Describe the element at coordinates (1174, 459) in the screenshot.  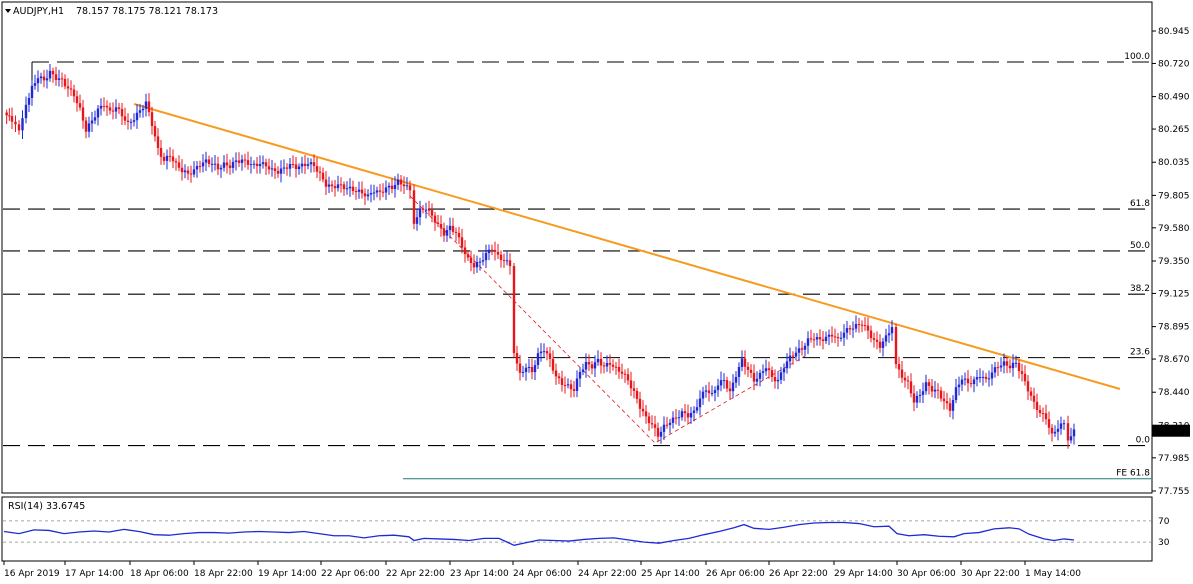
I see `price-tick-label: 77.985` at that location.